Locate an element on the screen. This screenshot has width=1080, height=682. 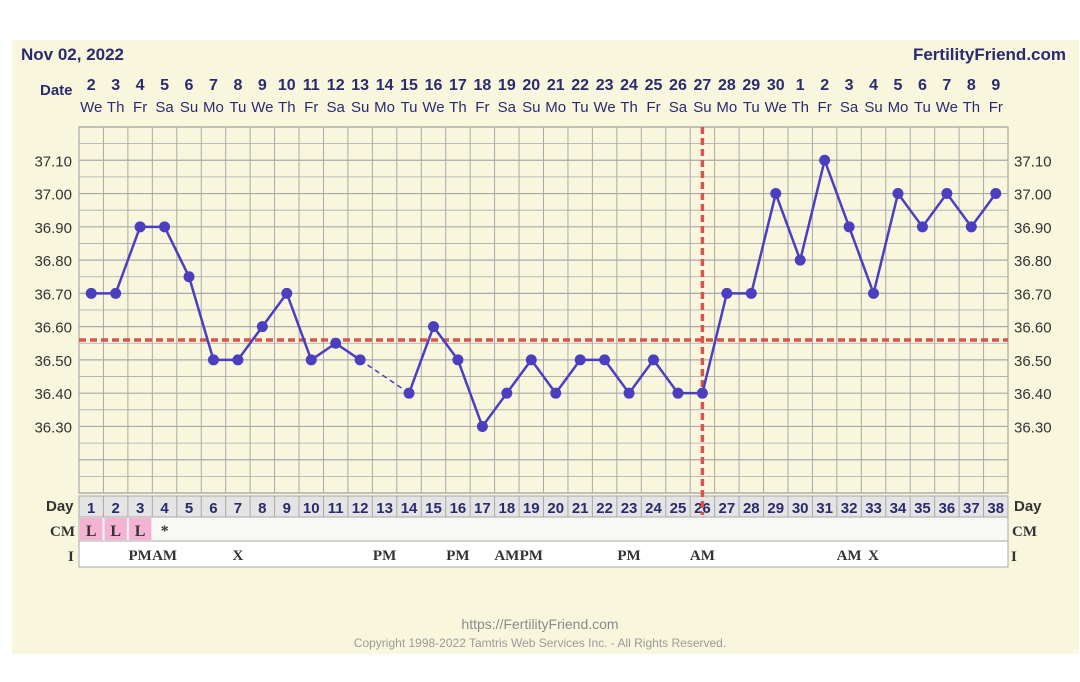
intercourse-entry: AM is located at coordinates (164, 556).